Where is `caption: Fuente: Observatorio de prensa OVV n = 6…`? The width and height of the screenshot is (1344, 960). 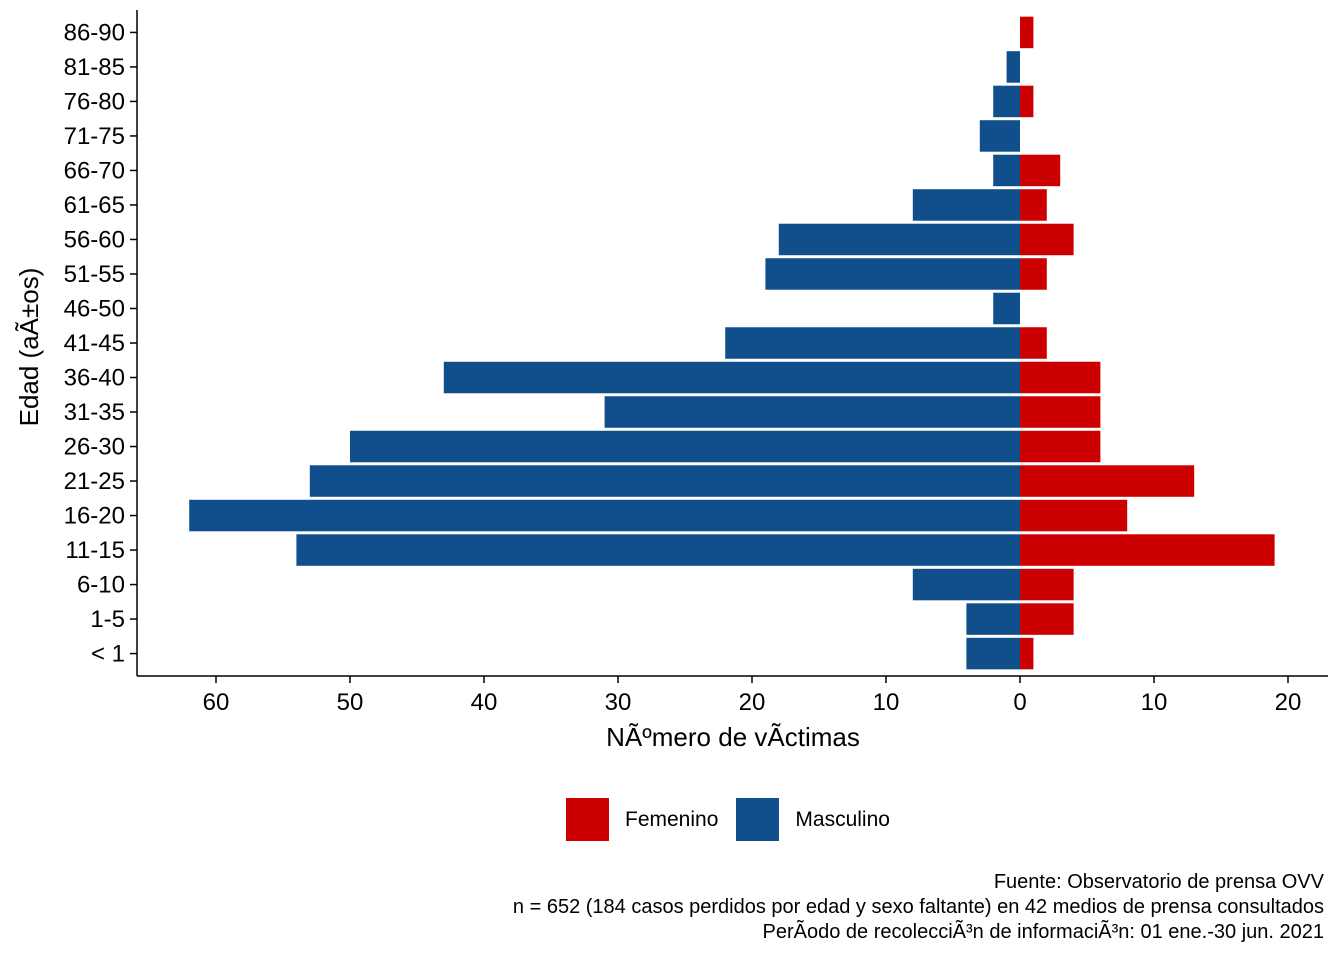
caption: Fuente: Observatorio de prensa OVV n = 6… is located at coordinates (918, 907).